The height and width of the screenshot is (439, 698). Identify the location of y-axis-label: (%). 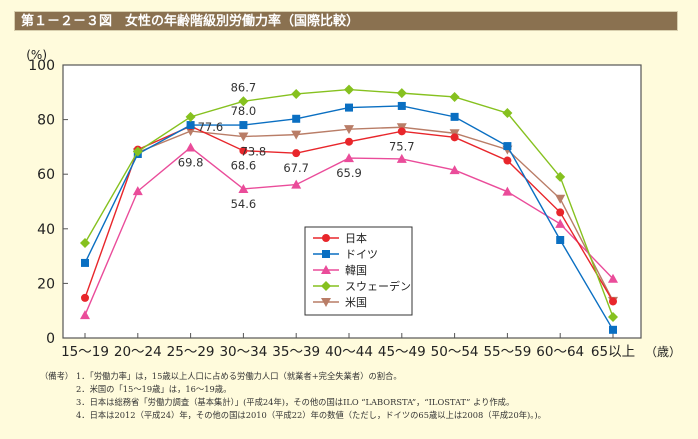
(36, 55).